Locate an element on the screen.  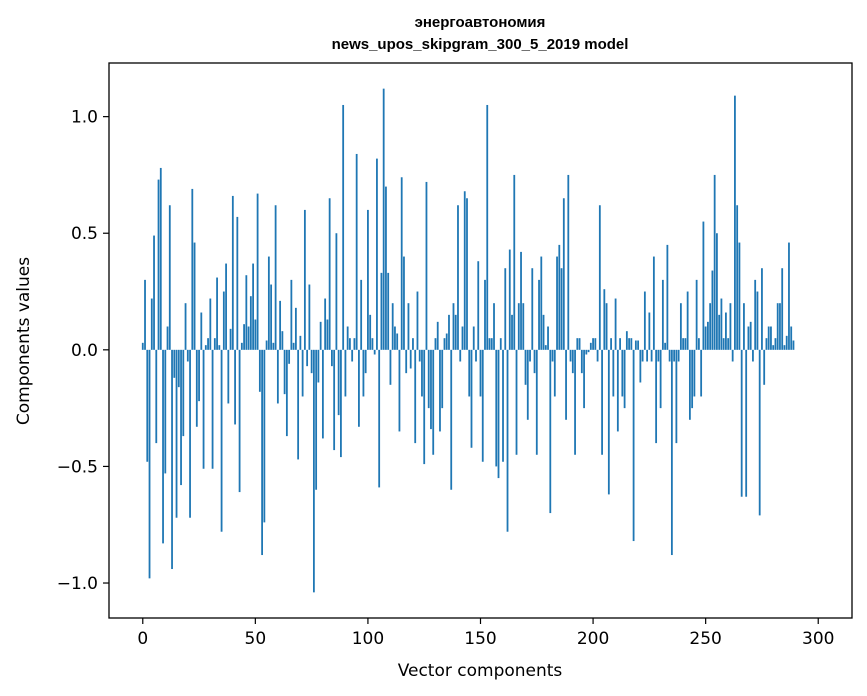
x-tick-label: 250 is located at coordinates (705, 639).